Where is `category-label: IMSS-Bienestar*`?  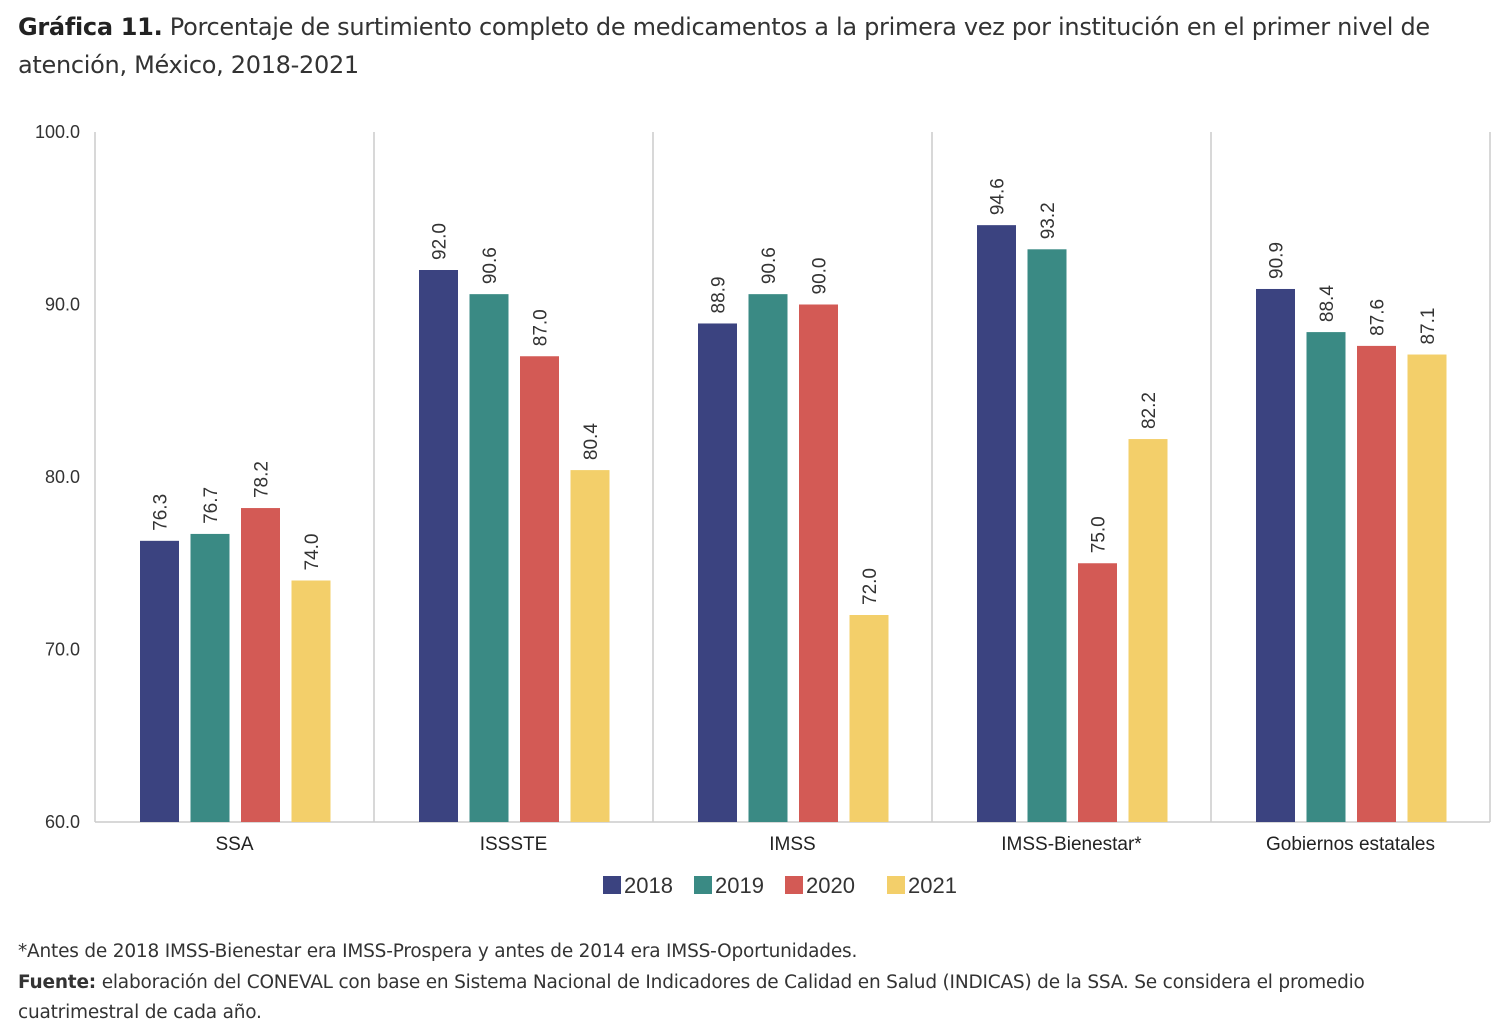 category-label: IMSS-Bienestar* is located at coordinates (1071, 844).